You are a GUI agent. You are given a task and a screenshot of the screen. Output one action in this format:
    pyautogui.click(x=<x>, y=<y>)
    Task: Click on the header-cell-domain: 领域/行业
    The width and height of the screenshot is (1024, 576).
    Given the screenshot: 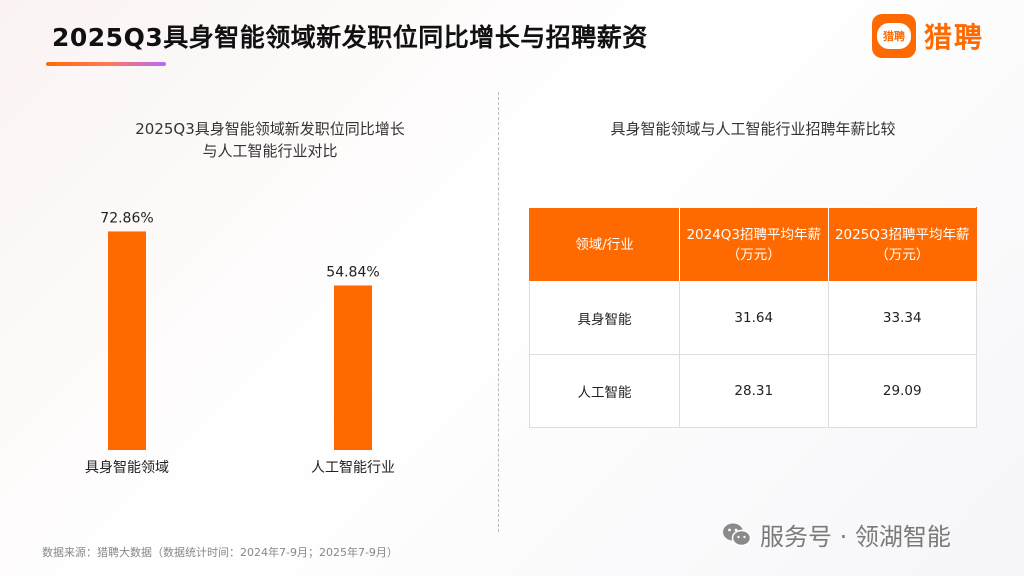 What is the action you would take?
    pyautogui.click(x=604, y=244)
    